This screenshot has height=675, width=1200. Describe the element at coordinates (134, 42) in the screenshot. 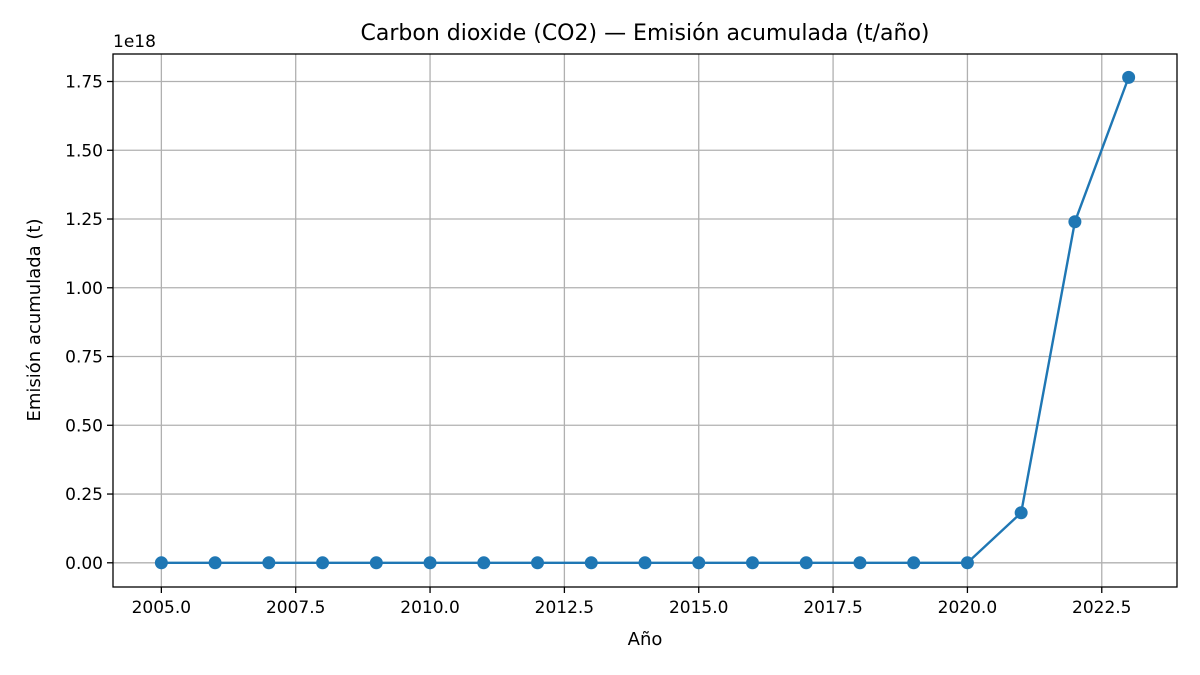

I see `y-axis-offset-label: 1e18` at that location.